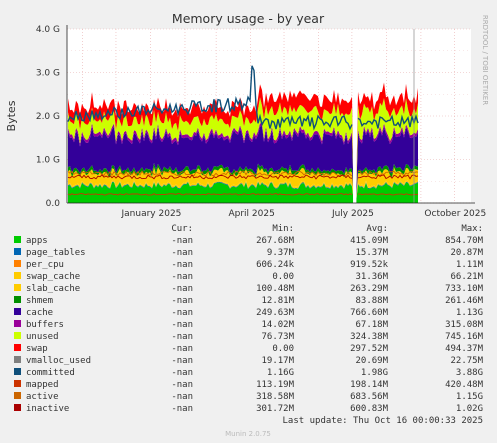 The height and width of the screenshot is (443, 497). I want to click on legend-name: vmalloc_used, so click(58, 361).